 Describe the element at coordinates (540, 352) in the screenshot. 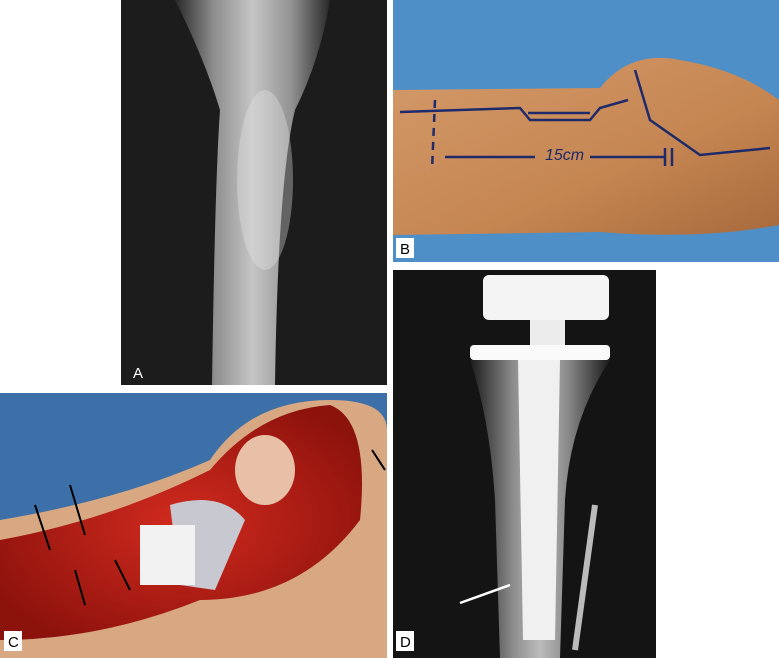

I see `tibial-tray` at that location.